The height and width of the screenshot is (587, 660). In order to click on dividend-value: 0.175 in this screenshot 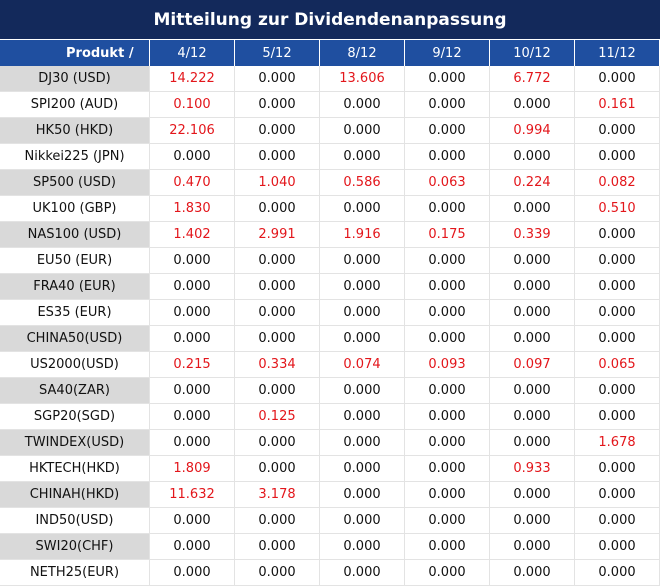, I will do `click(447, 235)`.